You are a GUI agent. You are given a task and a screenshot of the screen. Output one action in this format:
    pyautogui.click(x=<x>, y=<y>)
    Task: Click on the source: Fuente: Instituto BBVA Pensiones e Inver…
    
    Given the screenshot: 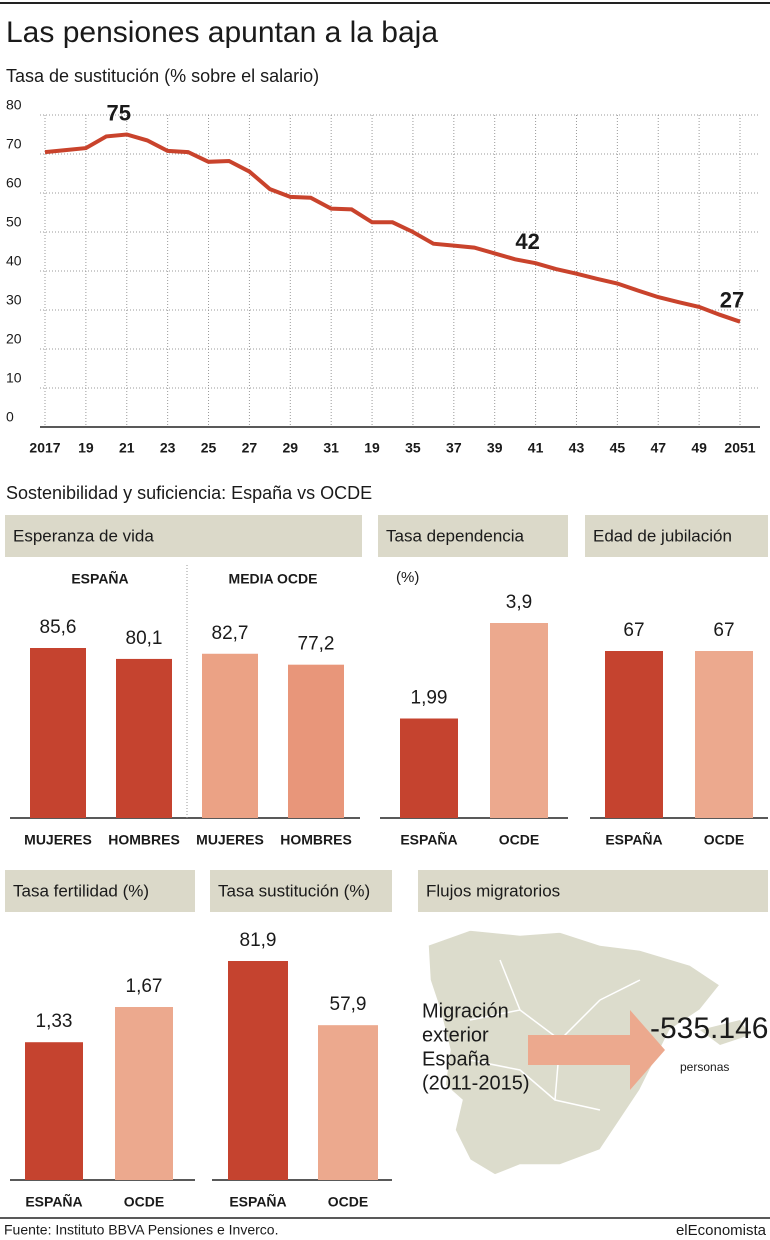 What is the action you would take?
    pyautogui.click(x=141, y=1230)
    